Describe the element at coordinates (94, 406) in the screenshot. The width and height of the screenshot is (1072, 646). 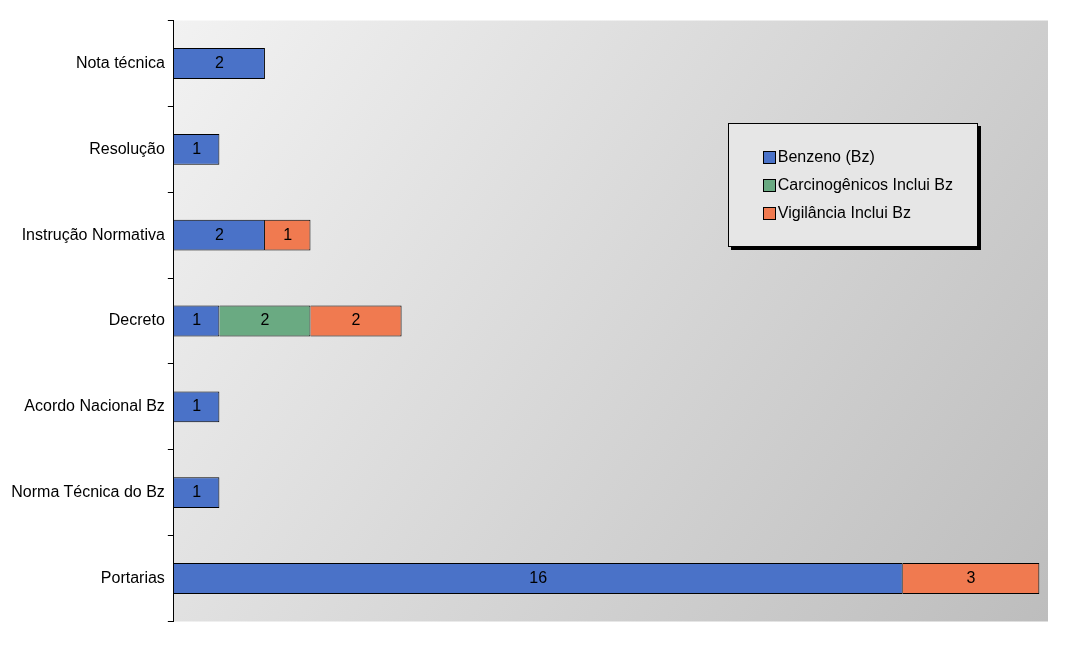
I see `y-tick-label: Acordo Nacional Bz` at that location.